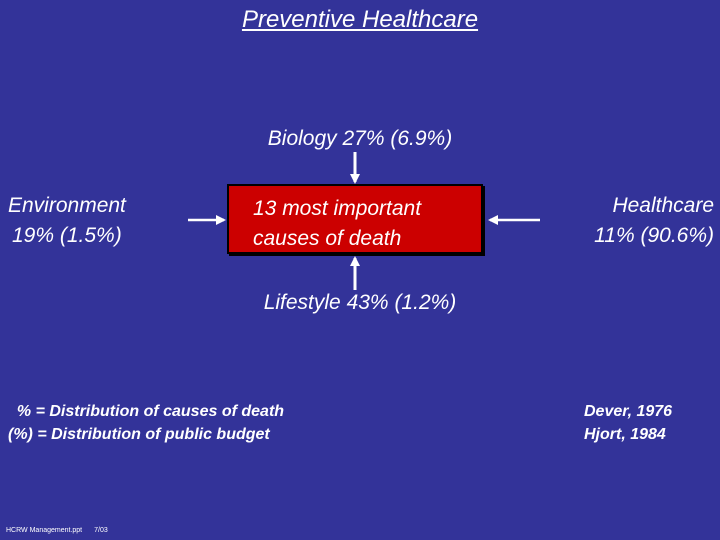 The width and height of the screenshot is (720, 540). I want to click on causes-of-death-text: 13 most important causes of death, so click(337, 224).